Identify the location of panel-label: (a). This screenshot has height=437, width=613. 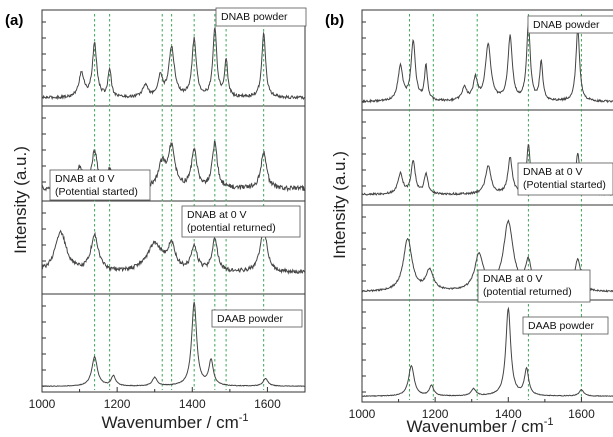
(14, 20).